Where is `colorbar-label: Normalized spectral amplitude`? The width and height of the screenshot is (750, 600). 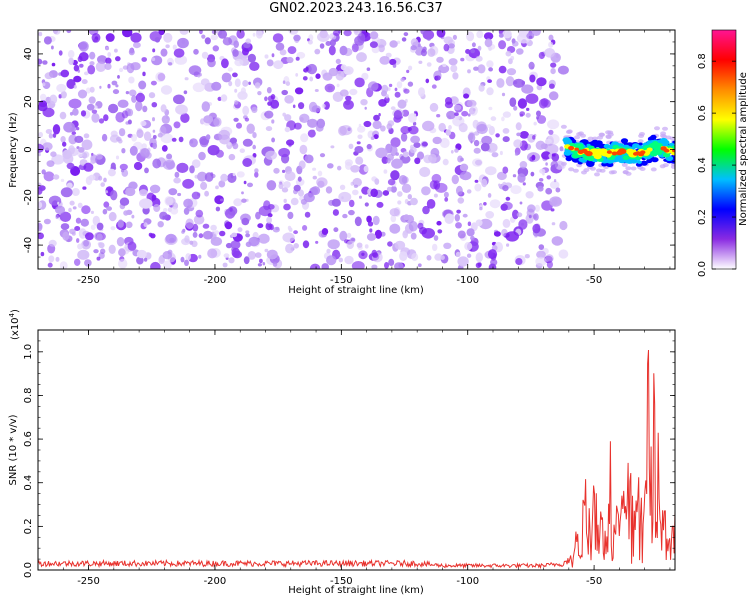 colorbar-label: Normalized spectral amplitude is located at coordinates (743, 149).